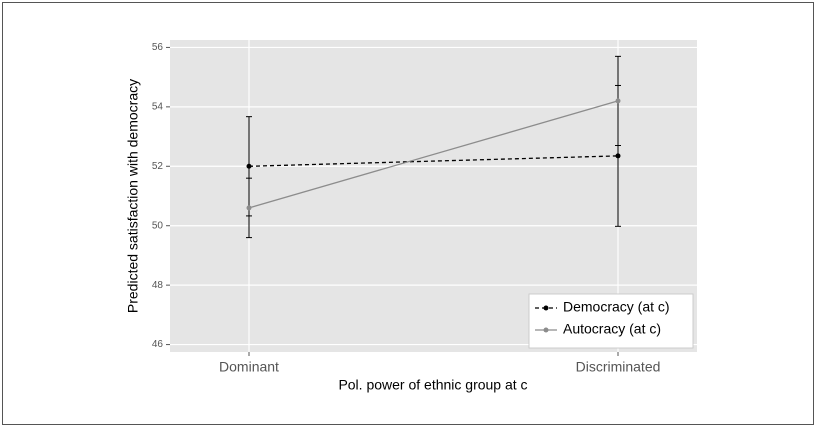  I want to click on y-tick-label: 52, so click(158, 166).